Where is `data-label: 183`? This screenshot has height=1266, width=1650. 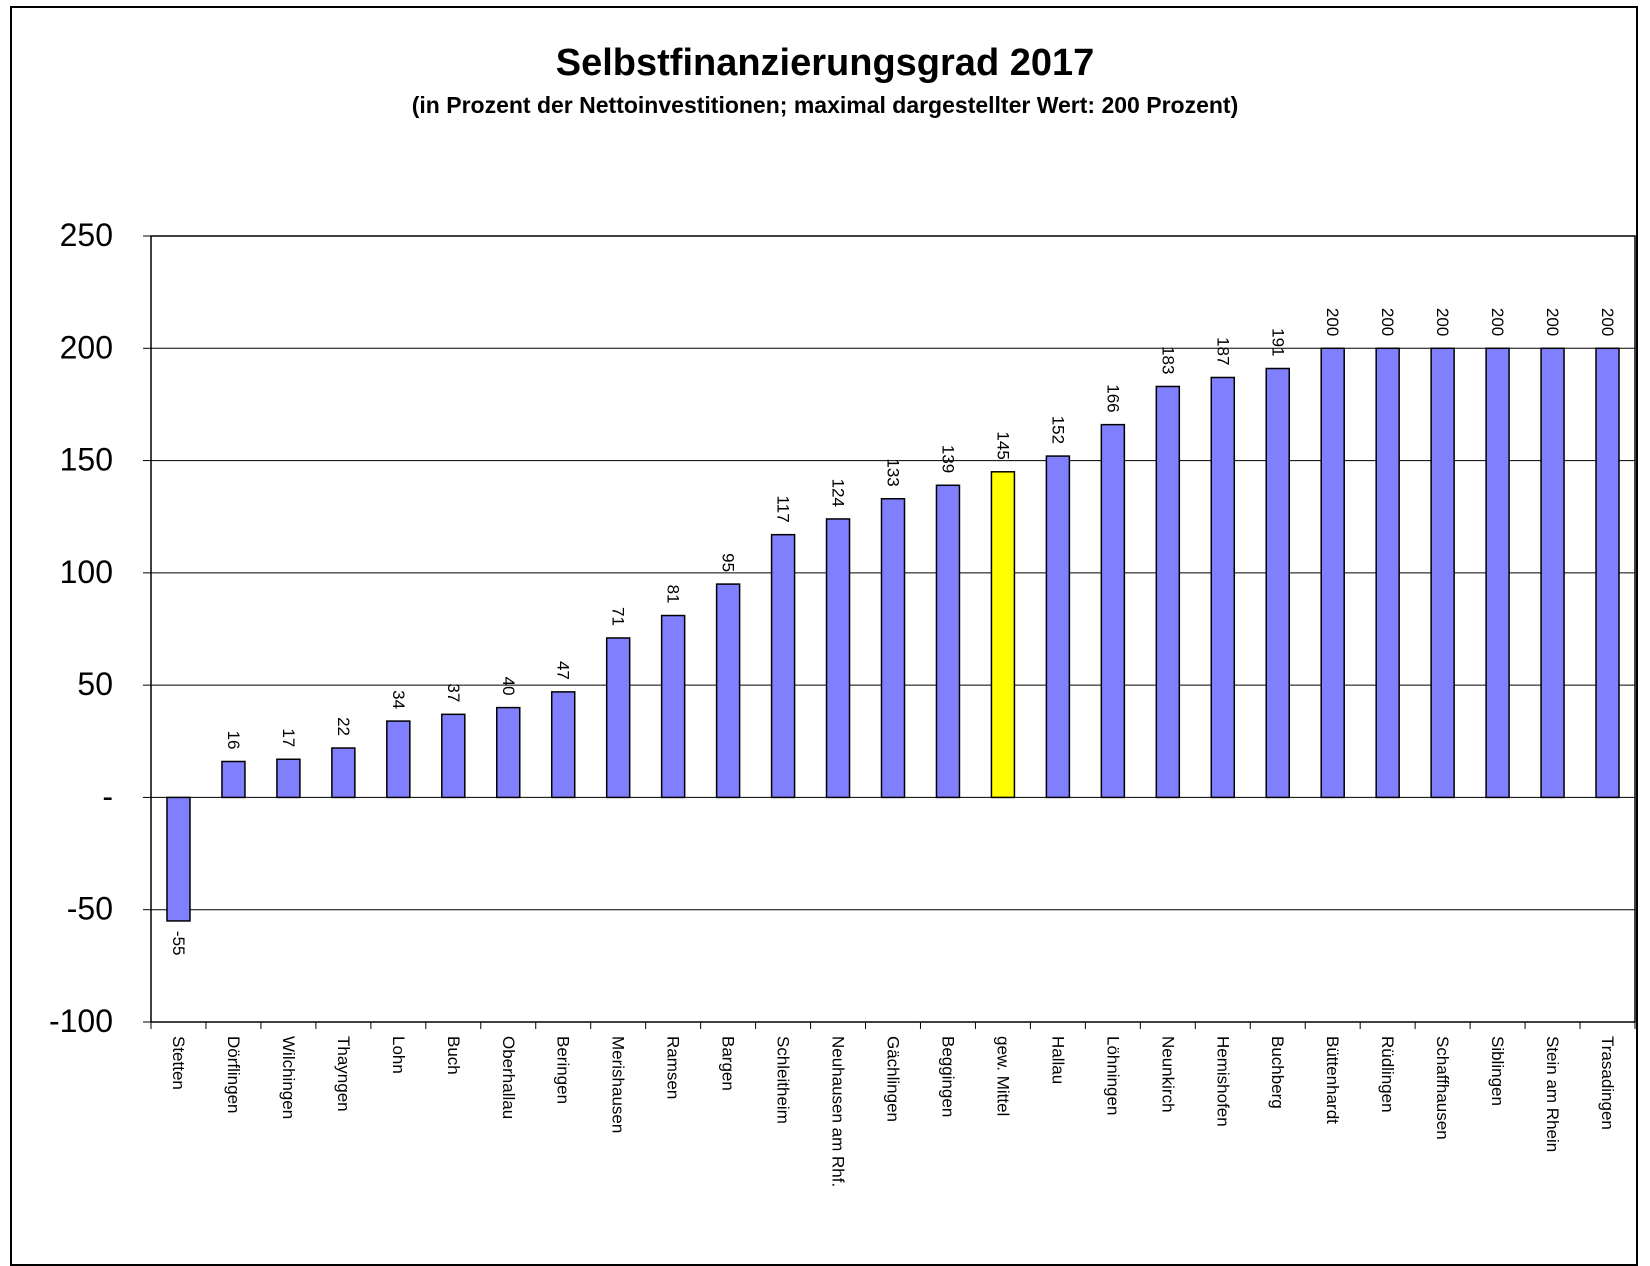 data-label: 183 is located at coordinates (1167, 360).